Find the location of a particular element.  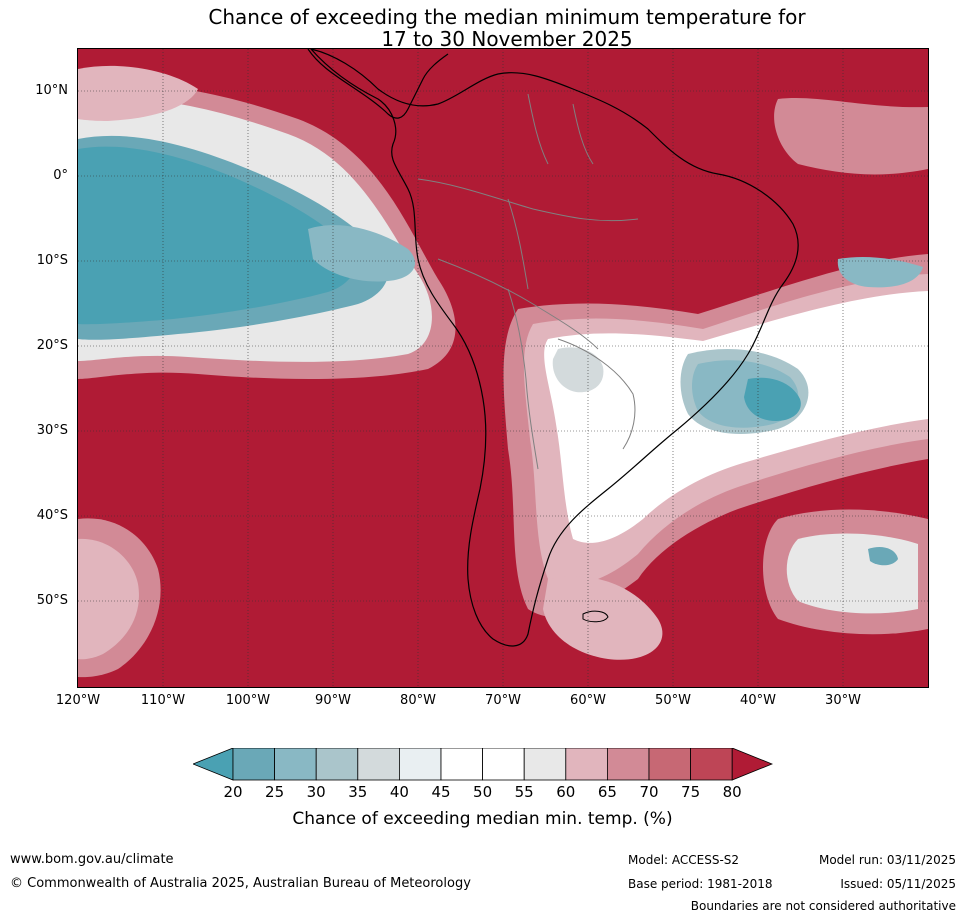

lat-label-40s: 40°S is located at coordinates (52, 515).